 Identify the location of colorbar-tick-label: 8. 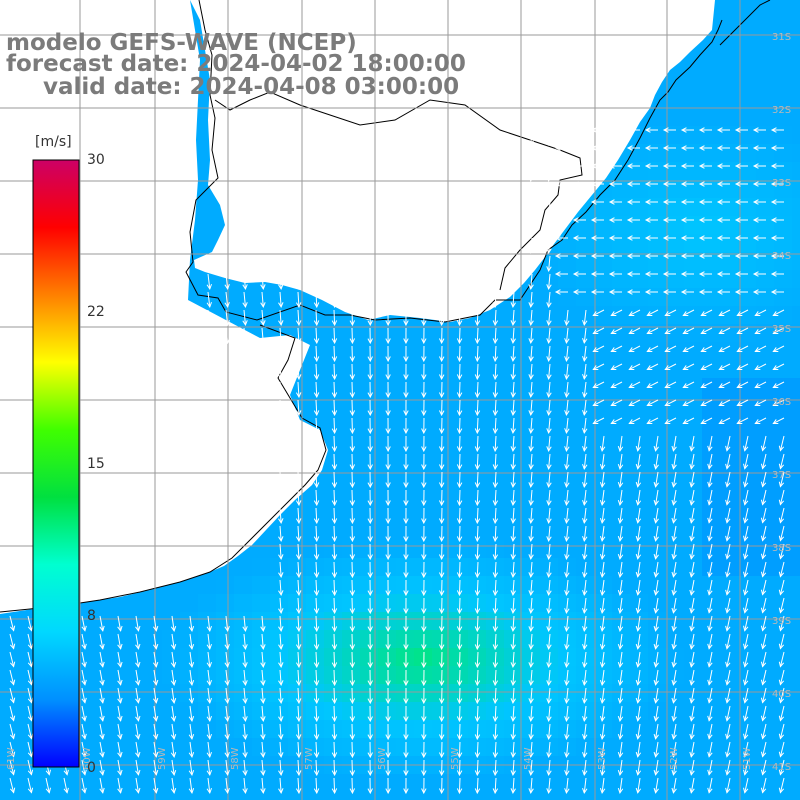
(91, 616).